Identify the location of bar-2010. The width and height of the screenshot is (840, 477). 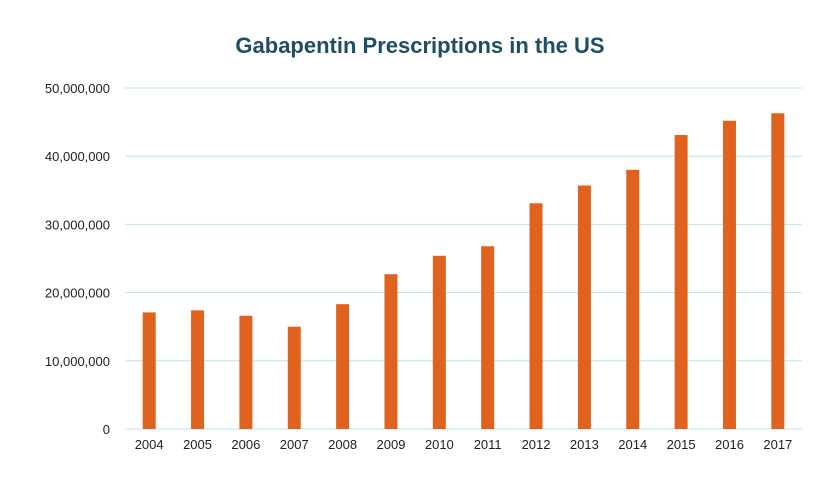
(439, 342).